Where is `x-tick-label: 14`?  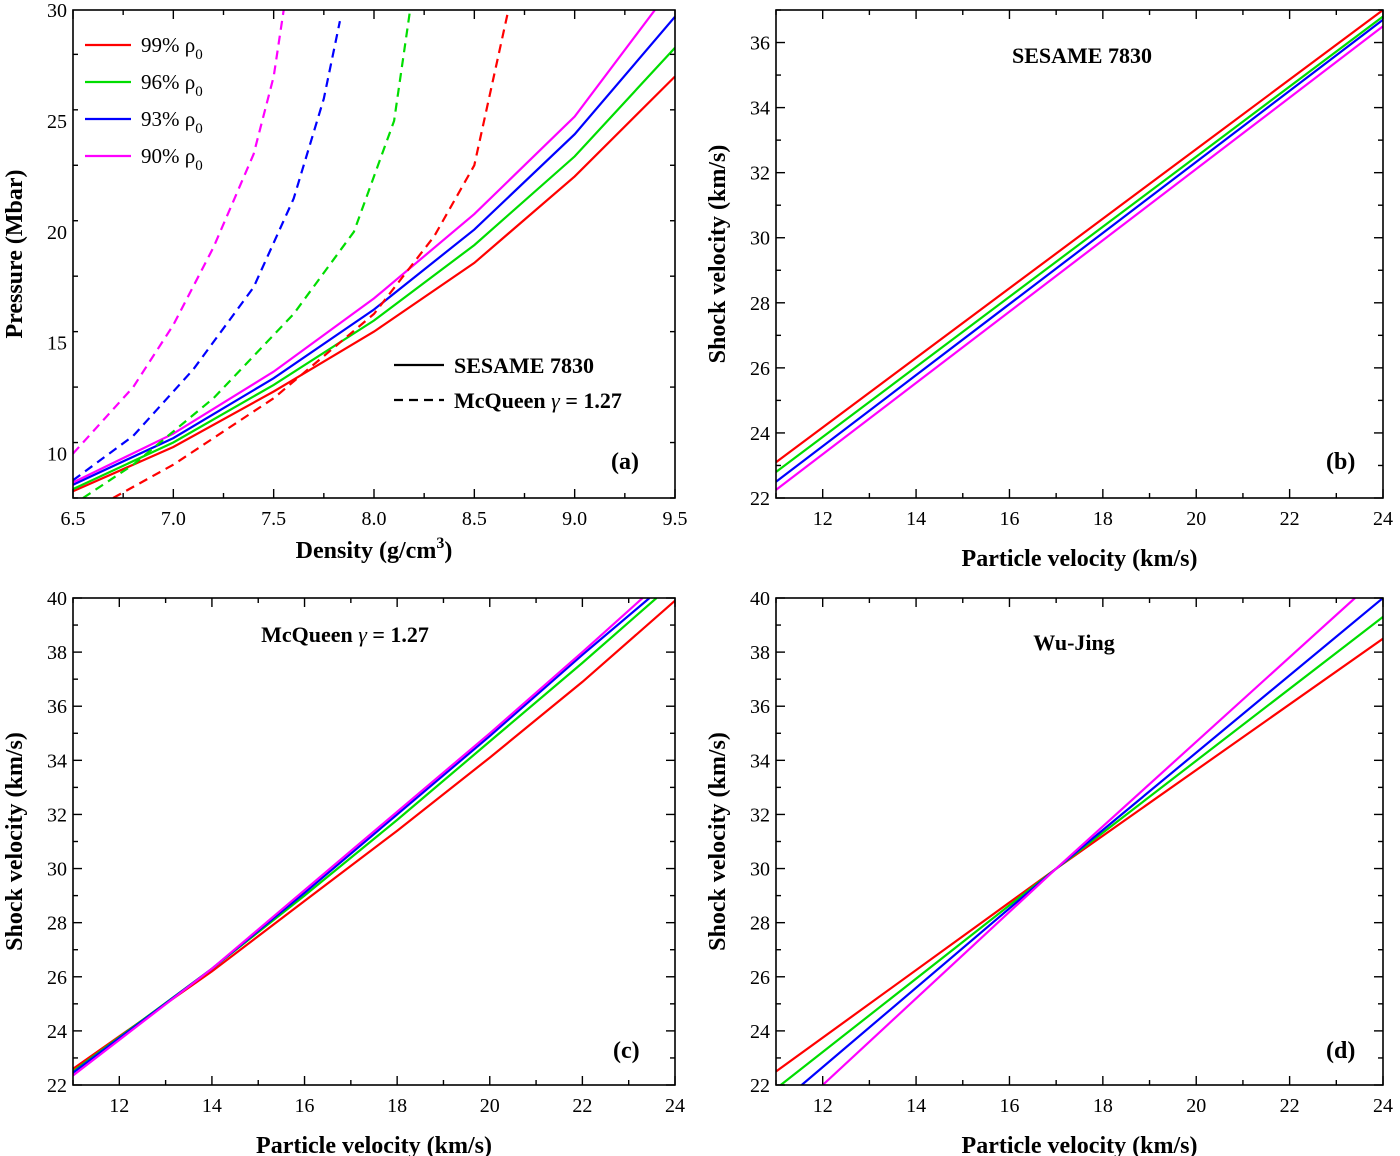
x-tick-label: 14 is located at coordinates (916, 1106).